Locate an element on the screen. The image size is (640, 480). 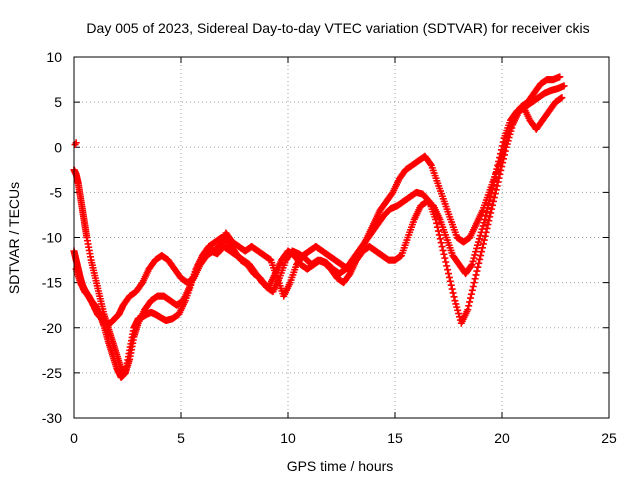
y-axis-label: SDTVAR / TECUs is located at coordinates (14, 238).